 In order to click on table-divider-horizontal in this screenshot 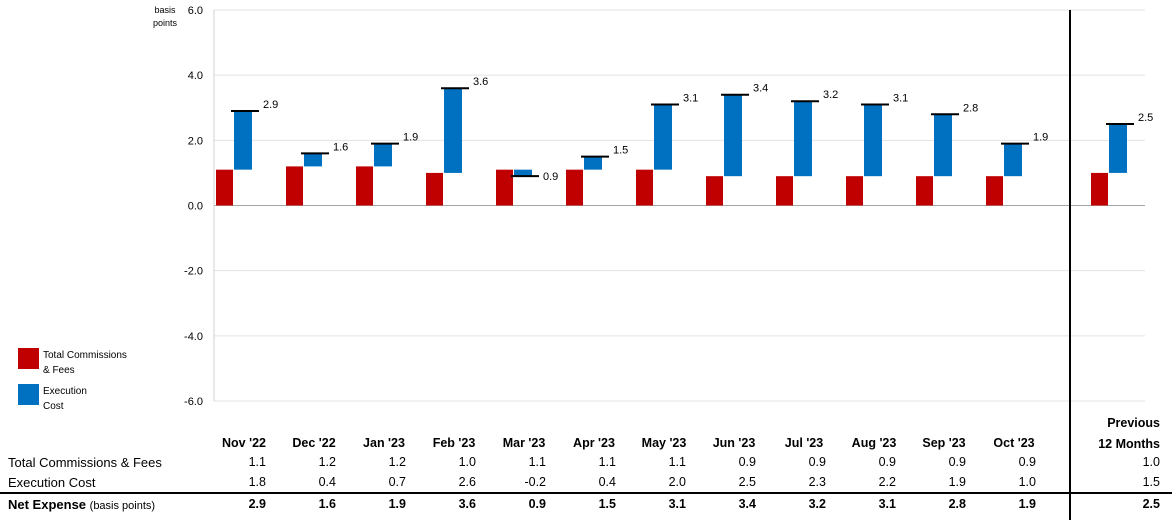, I will do `click(586, 493)`.